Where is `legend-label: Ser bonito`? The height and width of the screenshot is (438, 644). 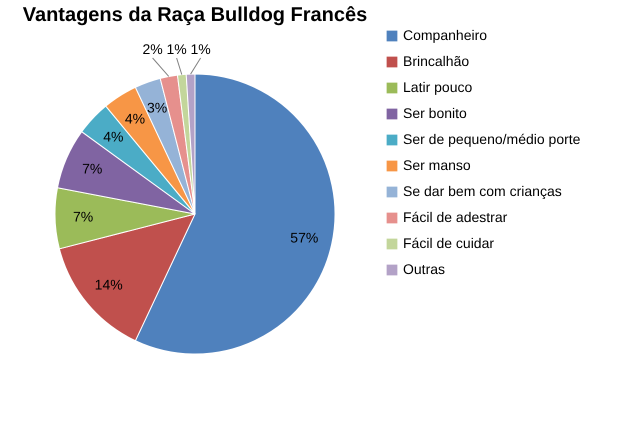 legend-label: Ser bonito is located at coordinates (435, 113).